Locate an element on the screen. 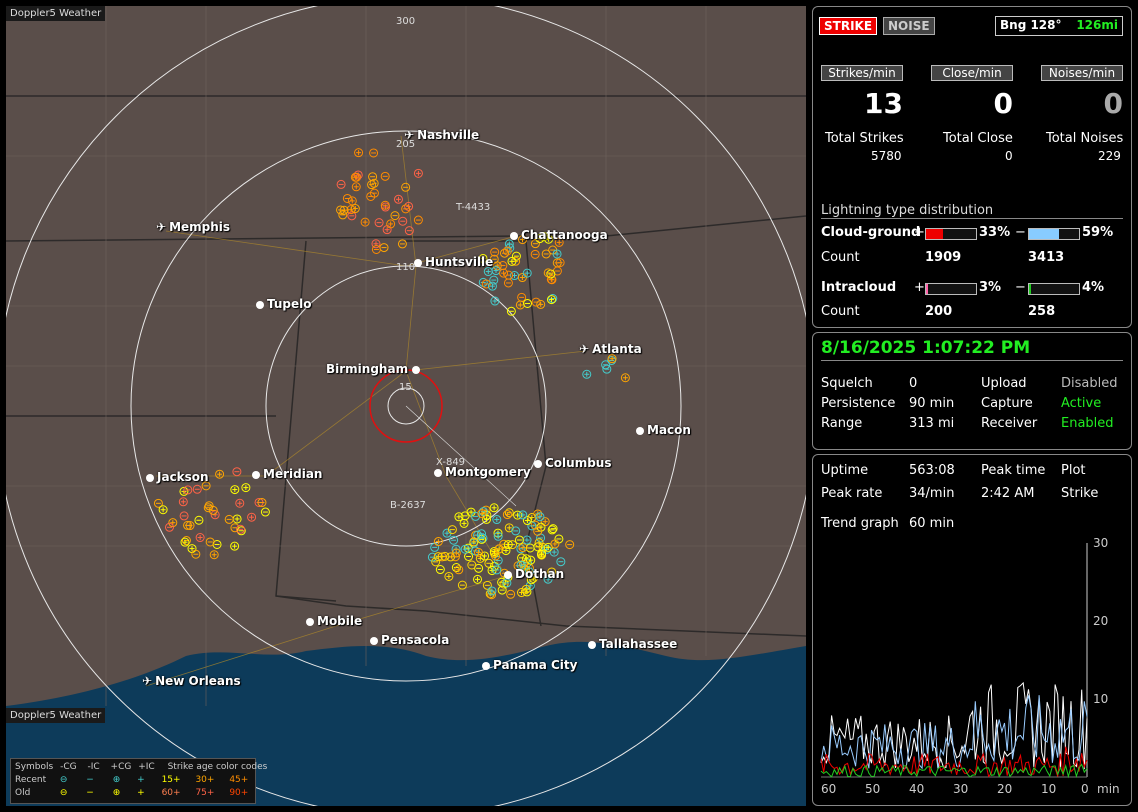 This screenshot has width=1138, height=812. city-mobile: Mobile is located at coordinates (334, 621).